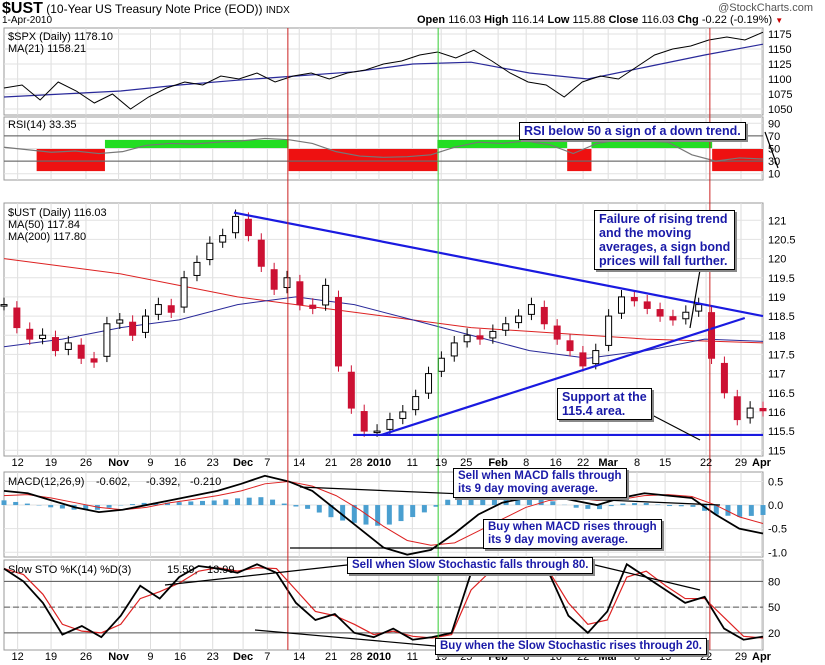 Image resolution: width=825 pixels, height=665 pixels. I want to click on x-tick-label: Nov, so click(119, 657).